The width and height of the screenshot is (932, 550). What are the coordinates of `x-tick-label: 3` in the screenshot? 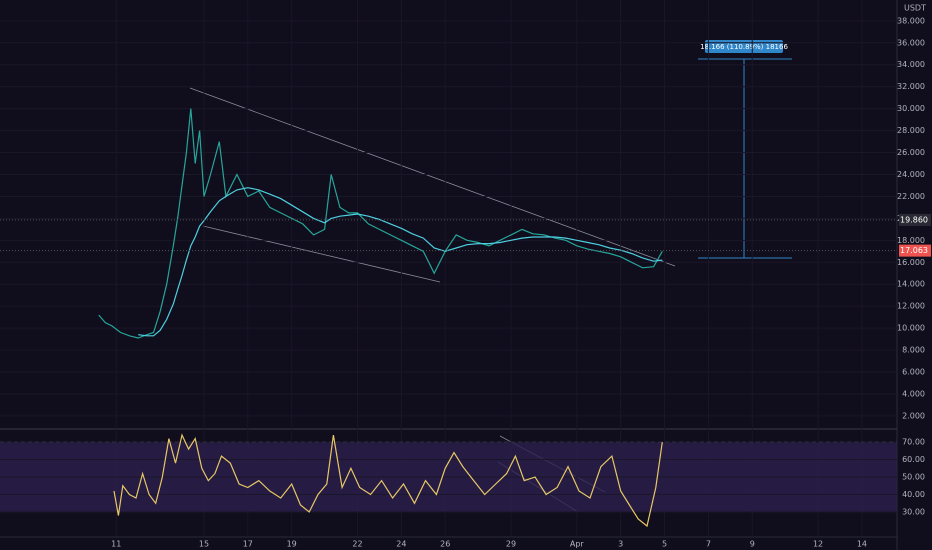 It's located at (620, 544).